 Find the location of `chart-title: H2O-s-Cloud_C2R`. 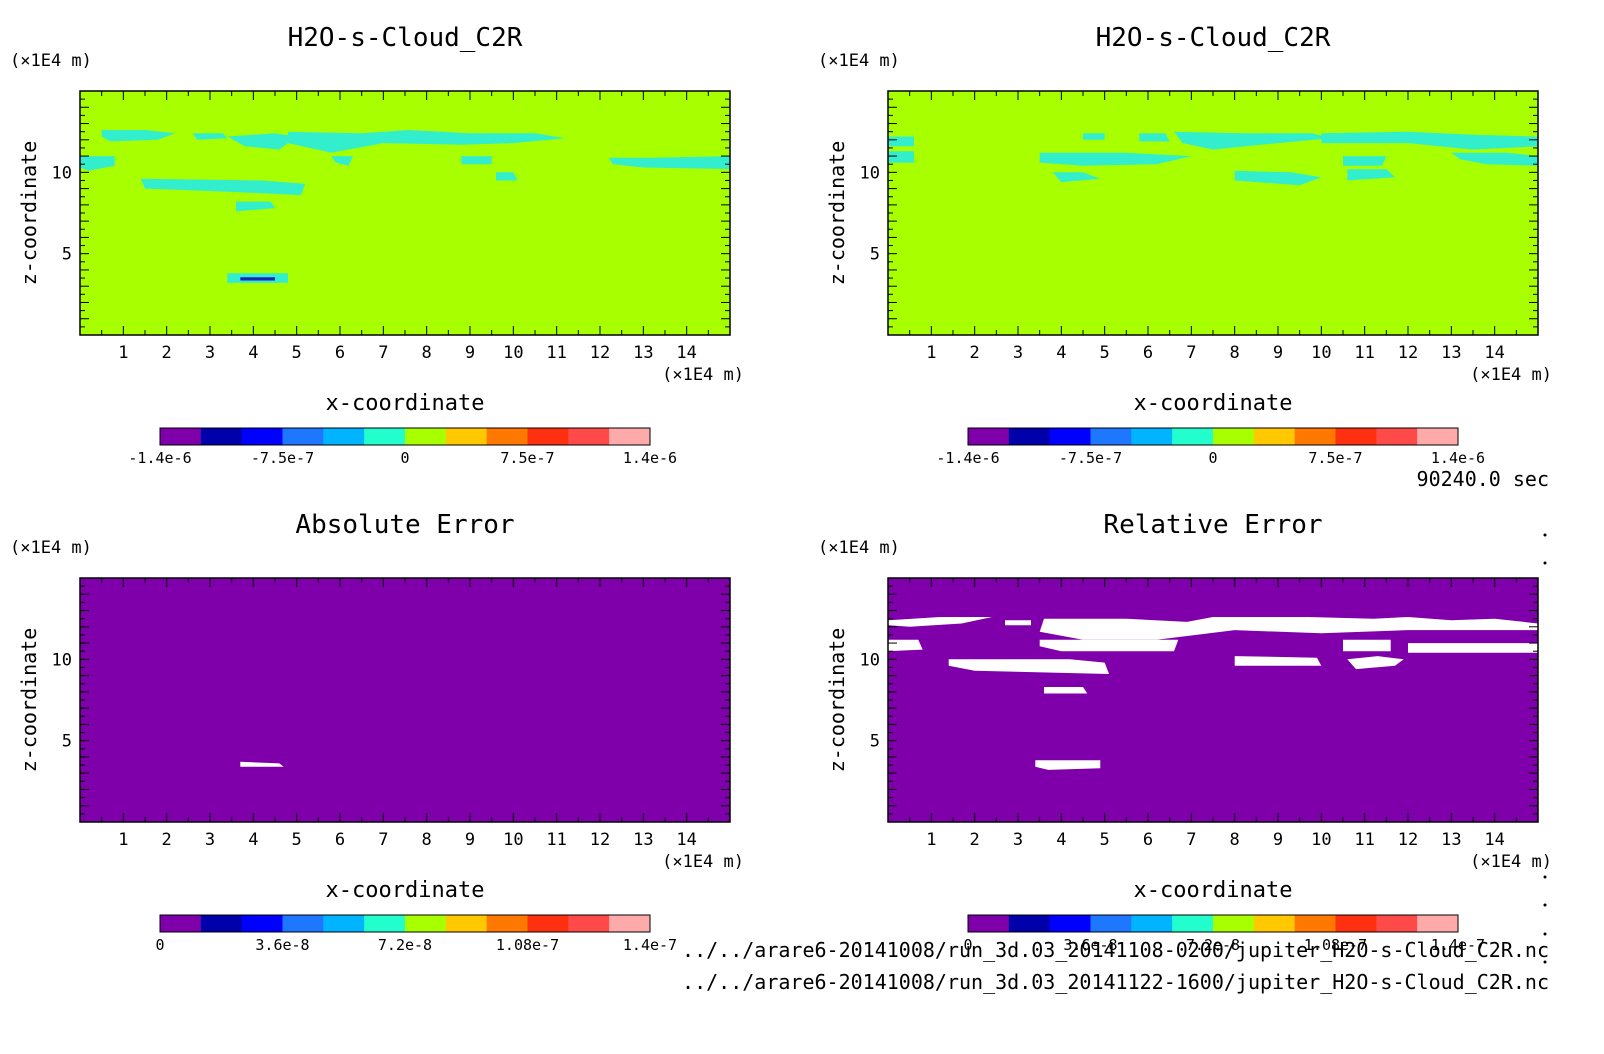

chart-title: H2O-s-Cloud_C2R is located at coordinates (1213, 38).